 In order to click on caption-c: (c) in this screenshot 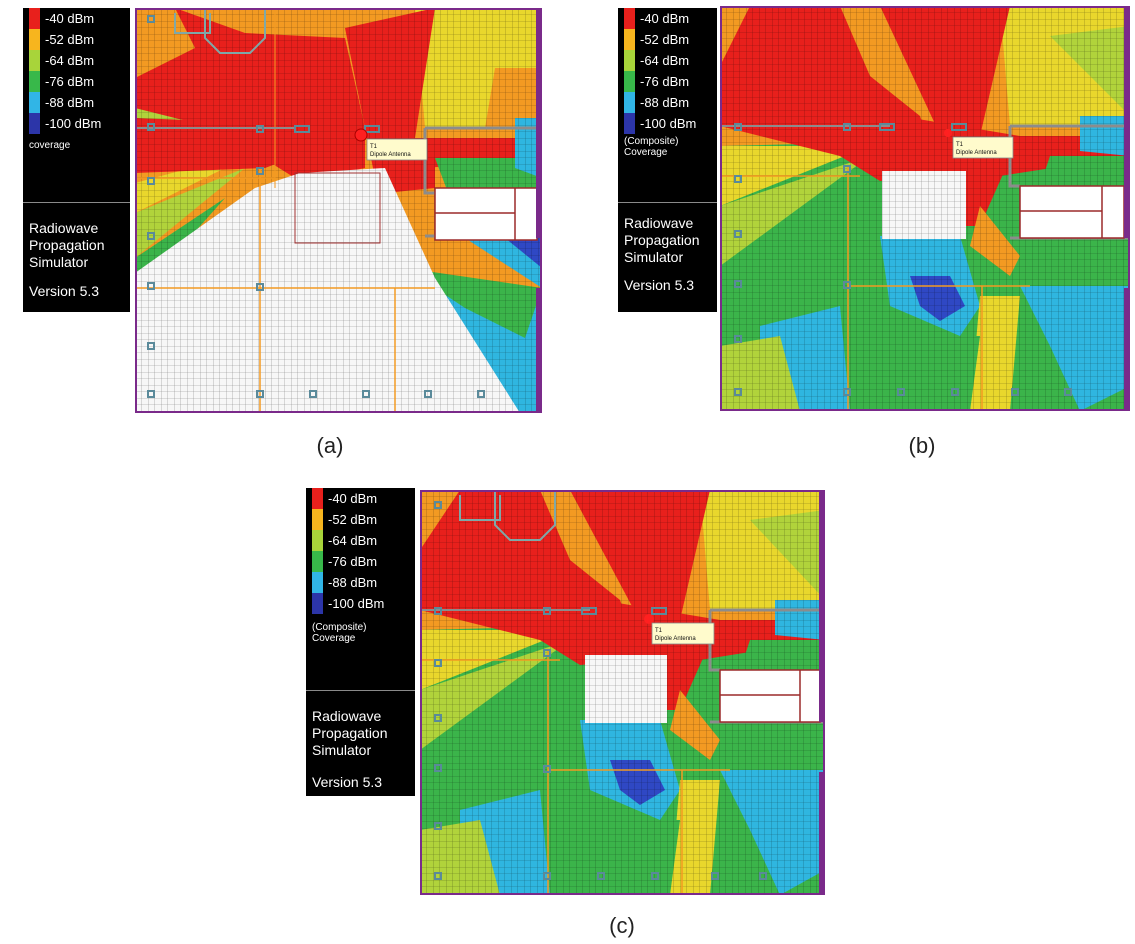, I will do `click(622, 925)`.